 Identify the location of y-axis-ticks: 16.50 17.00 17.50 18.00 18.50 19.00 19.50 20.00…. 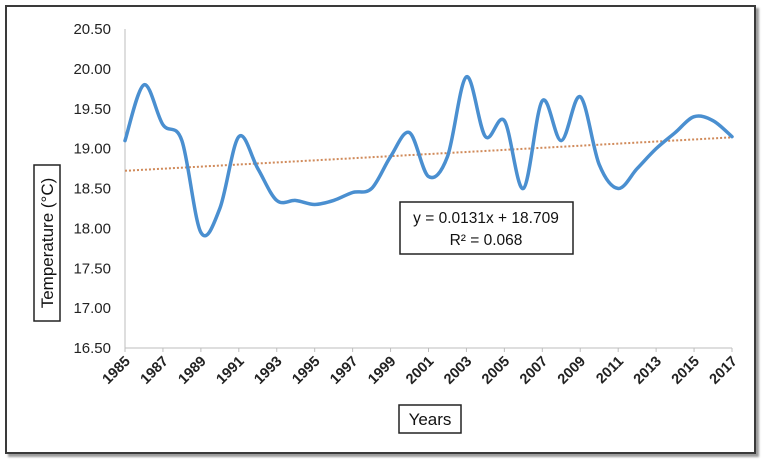
(92, 189).